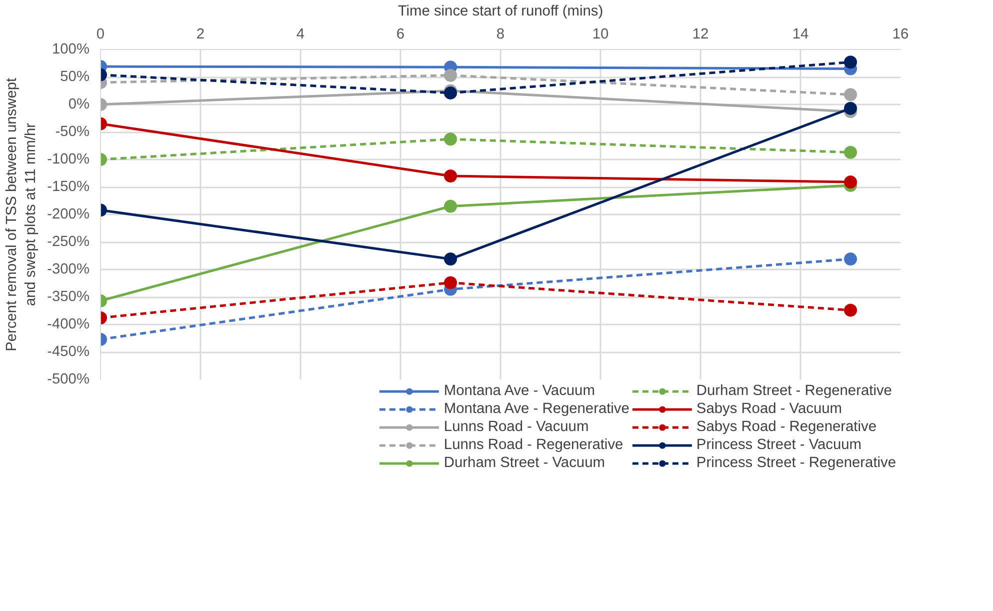  Describe the element at coordinates (71, 50) in the screenshot. I see `y-tick-label: 100%` at that location.